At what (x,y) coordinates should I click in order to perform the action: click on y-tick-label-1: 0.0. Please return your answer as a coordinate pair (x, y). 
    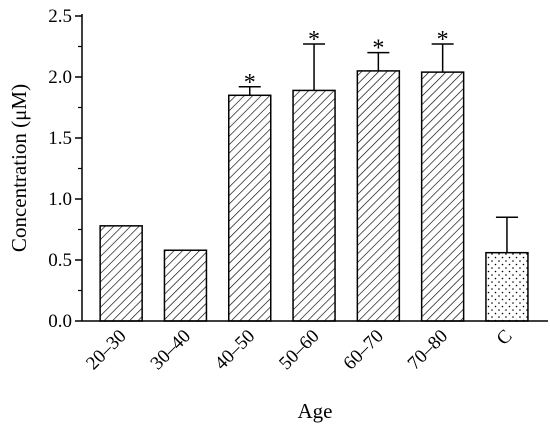
    Looking at the image, I should click on (60, 321).